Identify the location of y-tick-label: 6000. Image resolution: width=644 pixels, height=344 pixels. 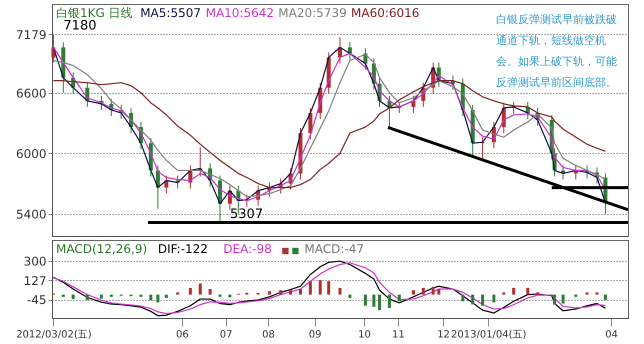
(31, 153).